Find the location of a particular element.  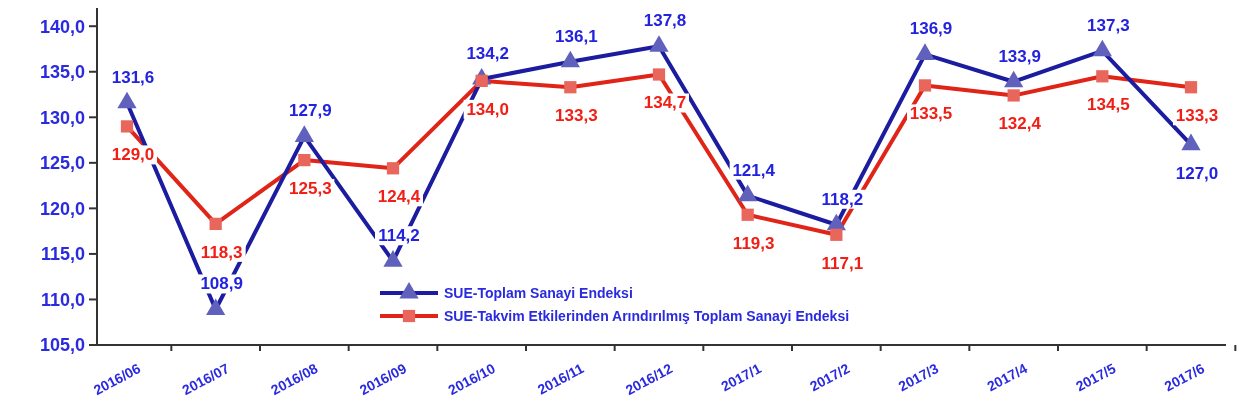

data-label: 129,0 is located at coordinates (133, 155).